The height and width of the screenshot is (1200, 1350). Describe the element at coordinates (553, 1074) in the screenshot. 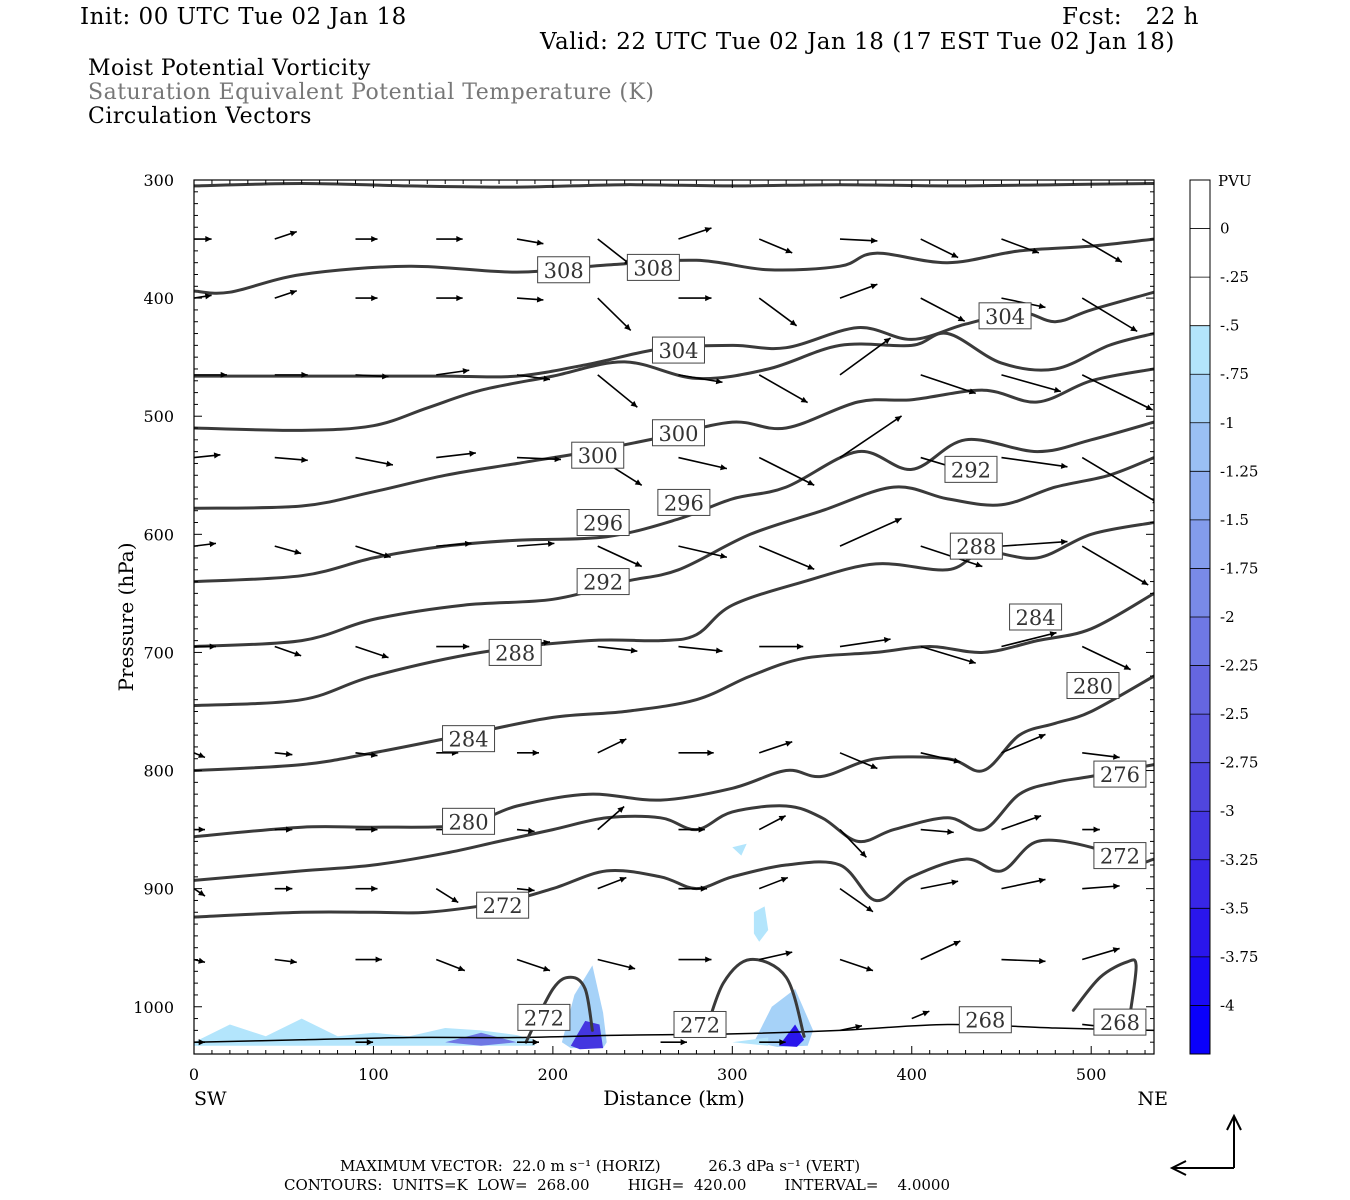

I see `x-tick-label: 200` at that location.